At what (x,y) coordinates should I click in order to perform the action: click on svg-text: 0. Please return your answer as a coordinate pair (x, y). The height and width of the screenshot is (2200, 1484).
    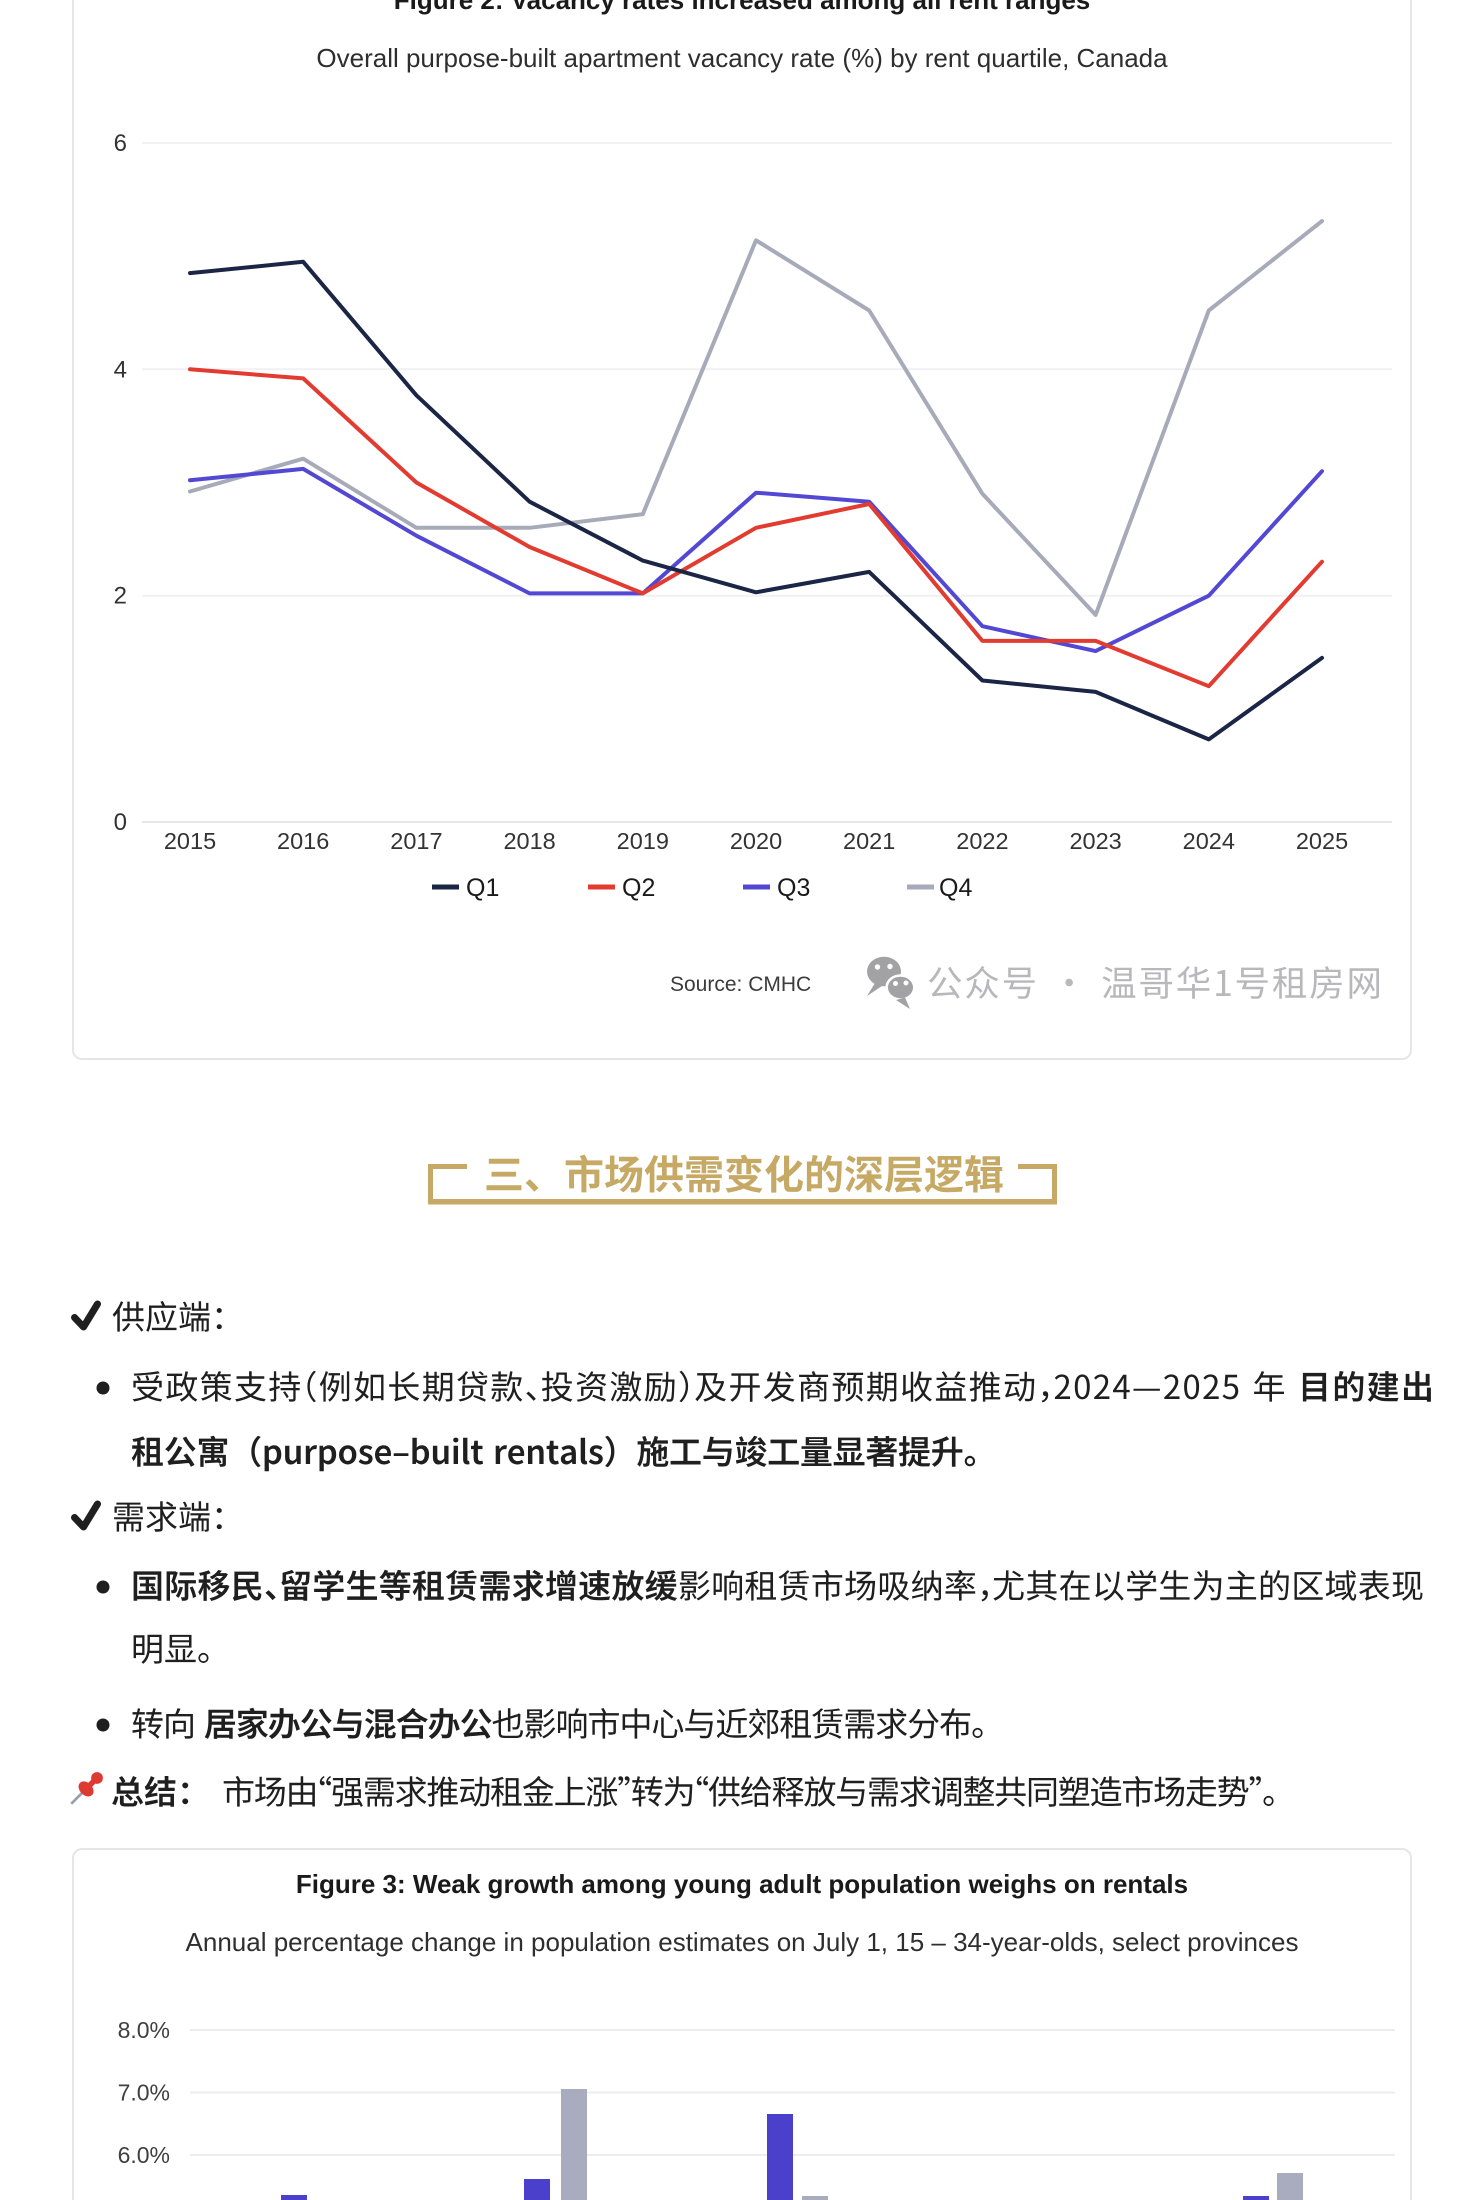
    Looking at the image, I should click on (120, 822).